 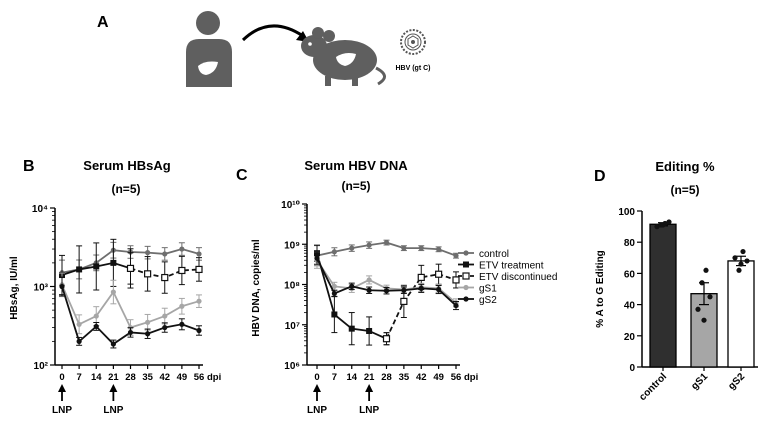 What do you see at coordinates (103, 22) in the screenshot?
I see `panel-letter-a: A` at bounding box center [103, 22].